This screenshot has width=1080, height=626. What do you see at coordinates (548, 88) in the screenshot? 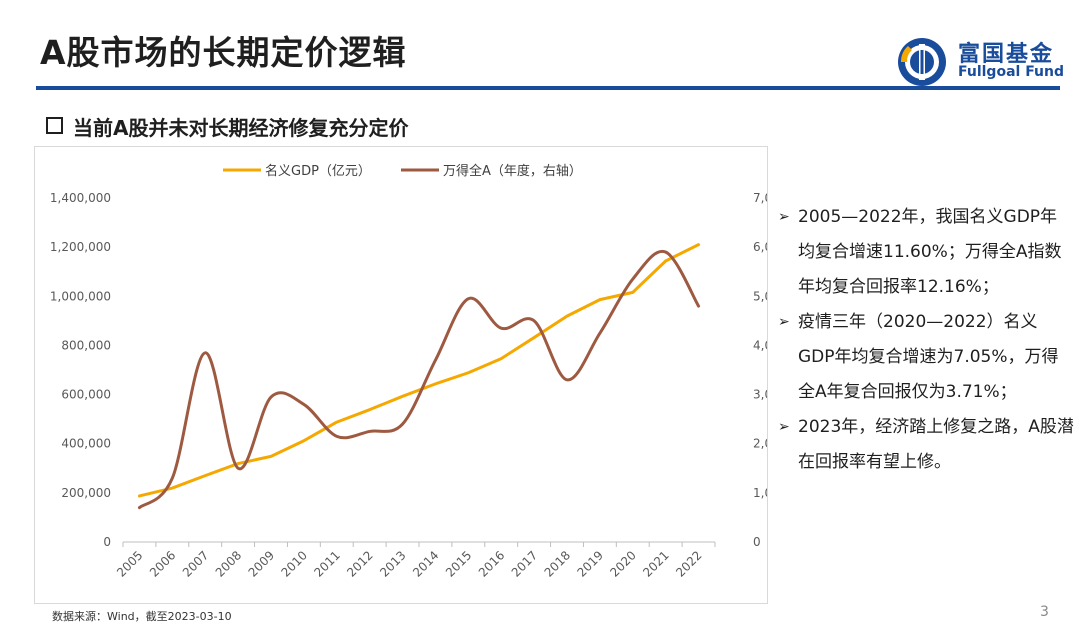
I see `title-divider` at bounding box center [548, 88].